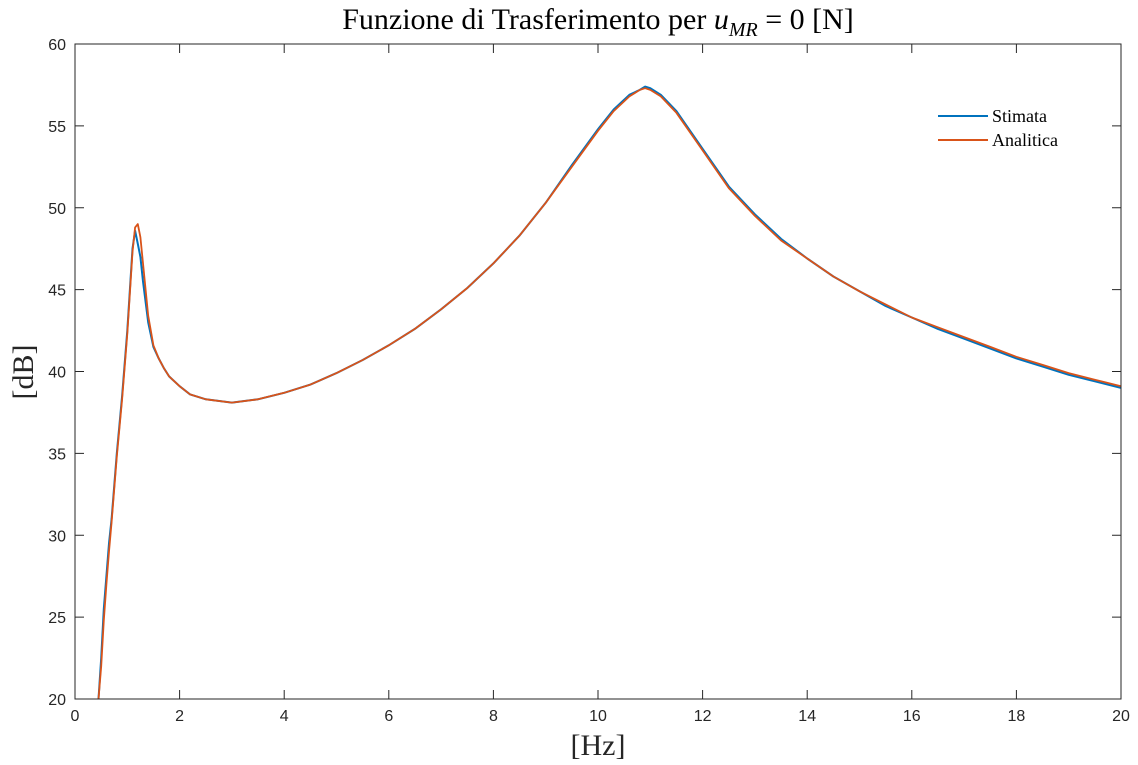 The image size is (1138, 765). What do you see at coordinates (57, 536) in the screenshot?
I see `y-tick-label: 30` at bounding box center [57, 536].